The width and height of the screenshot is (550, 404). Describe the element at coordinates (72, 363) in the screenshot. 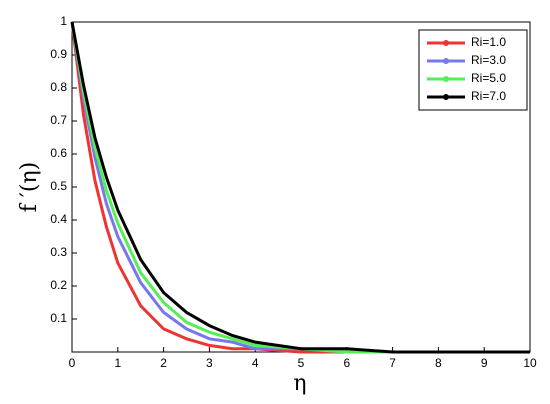

I see `x-tick-label: 0` at that location.